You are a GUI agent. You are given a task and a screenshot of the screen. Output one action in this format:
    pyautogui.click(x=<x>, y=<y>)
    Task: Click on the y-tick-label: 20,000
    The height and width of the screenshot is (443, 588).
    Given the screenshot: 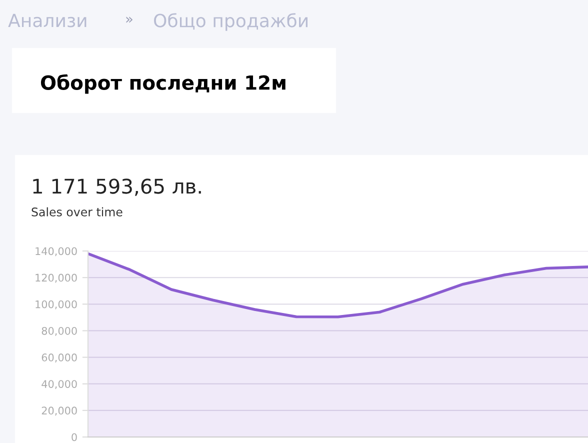 What is the action you would take?
    pyautogui.click(x=59, y=411)
    